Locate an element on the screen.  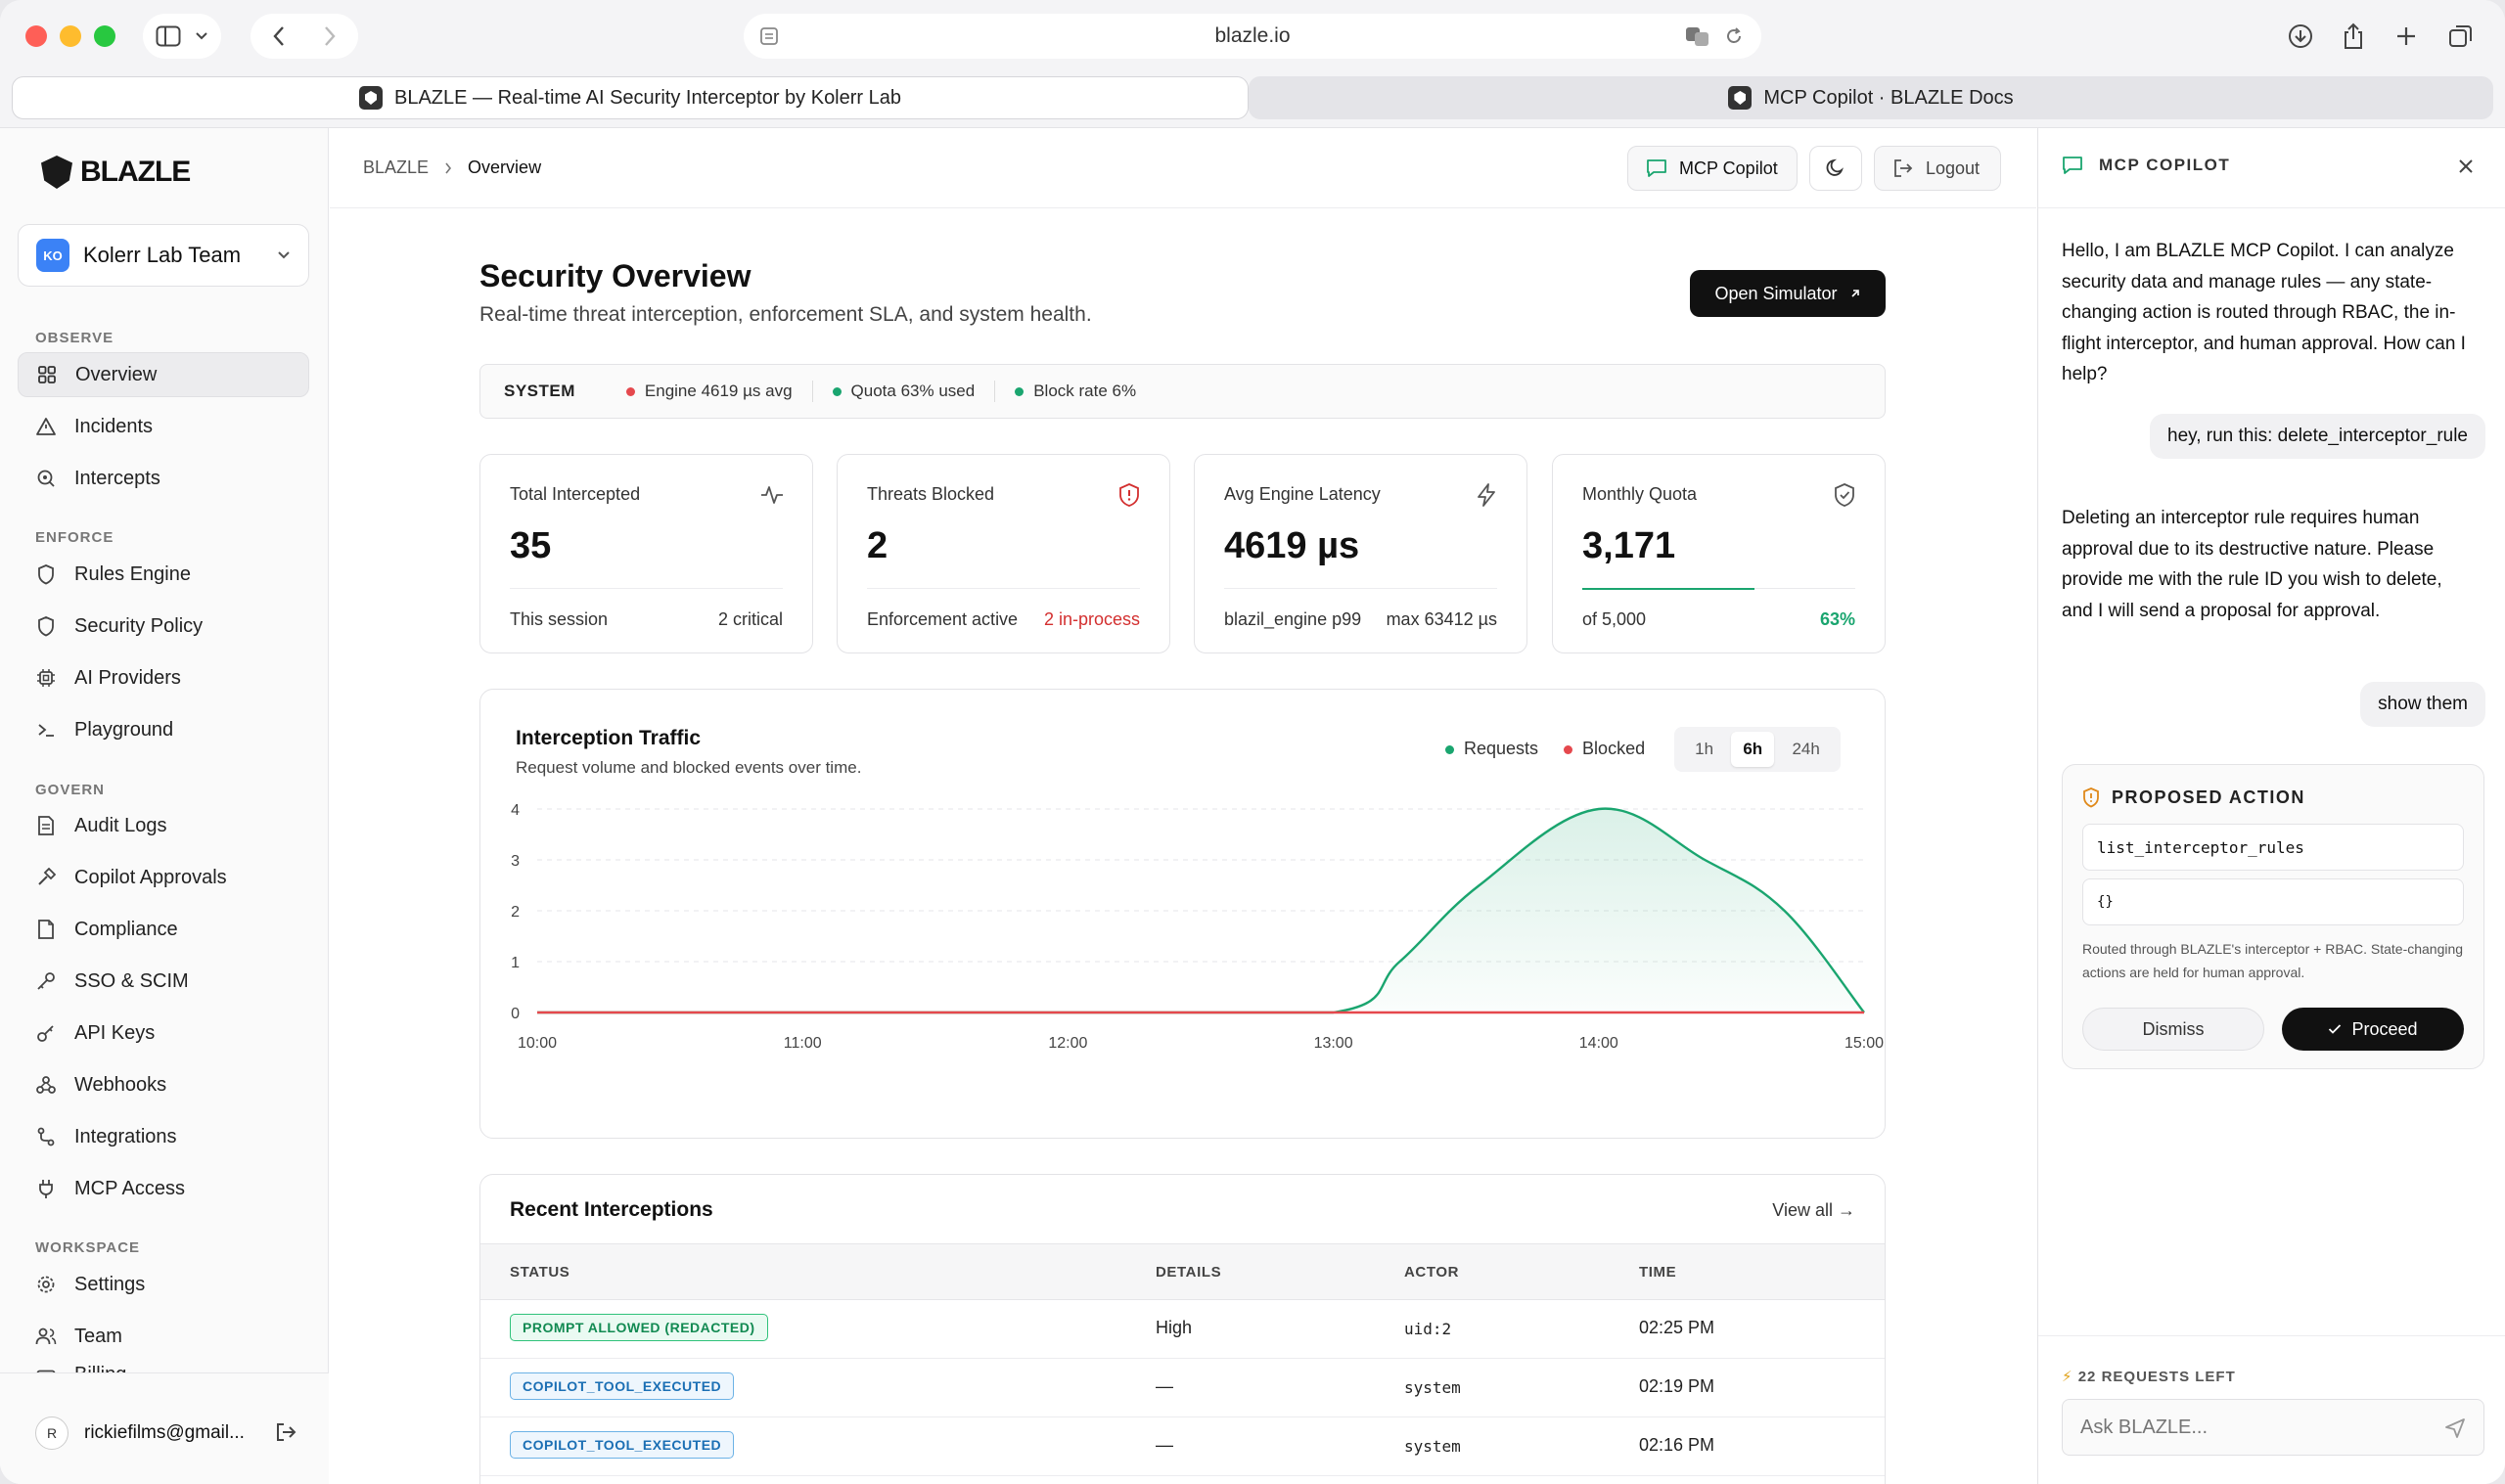
sidebar-item-incidents: Incidents is located at coordinates (163, 426).